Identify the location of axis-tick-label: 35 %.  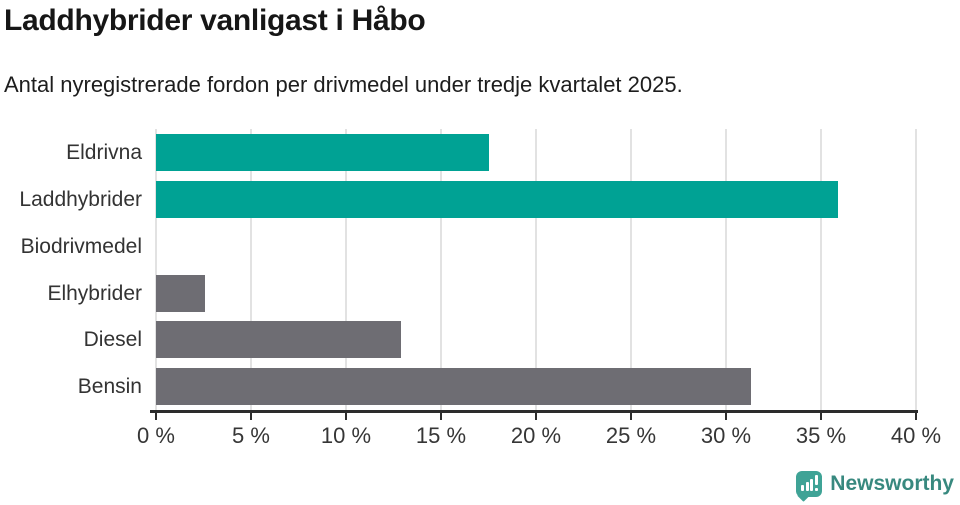
(821, 435).